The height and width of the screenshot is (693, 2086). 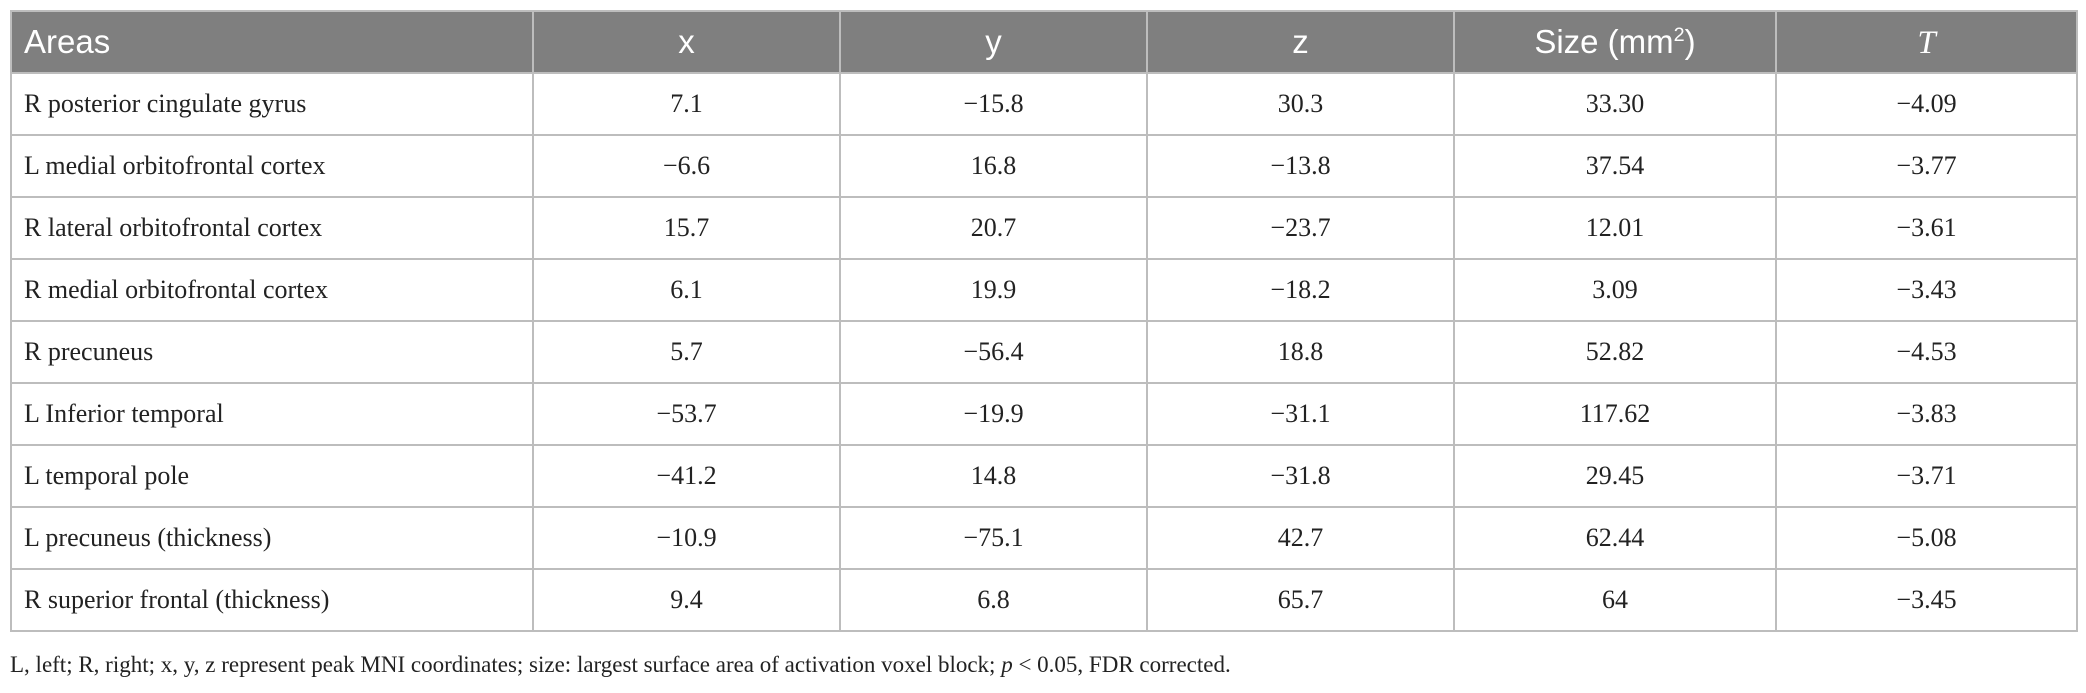 What do you see at coordinates (272, 414) in the screenshot?
I see `cell-area: L Inferior temporal` at bounding box center [272, 414].